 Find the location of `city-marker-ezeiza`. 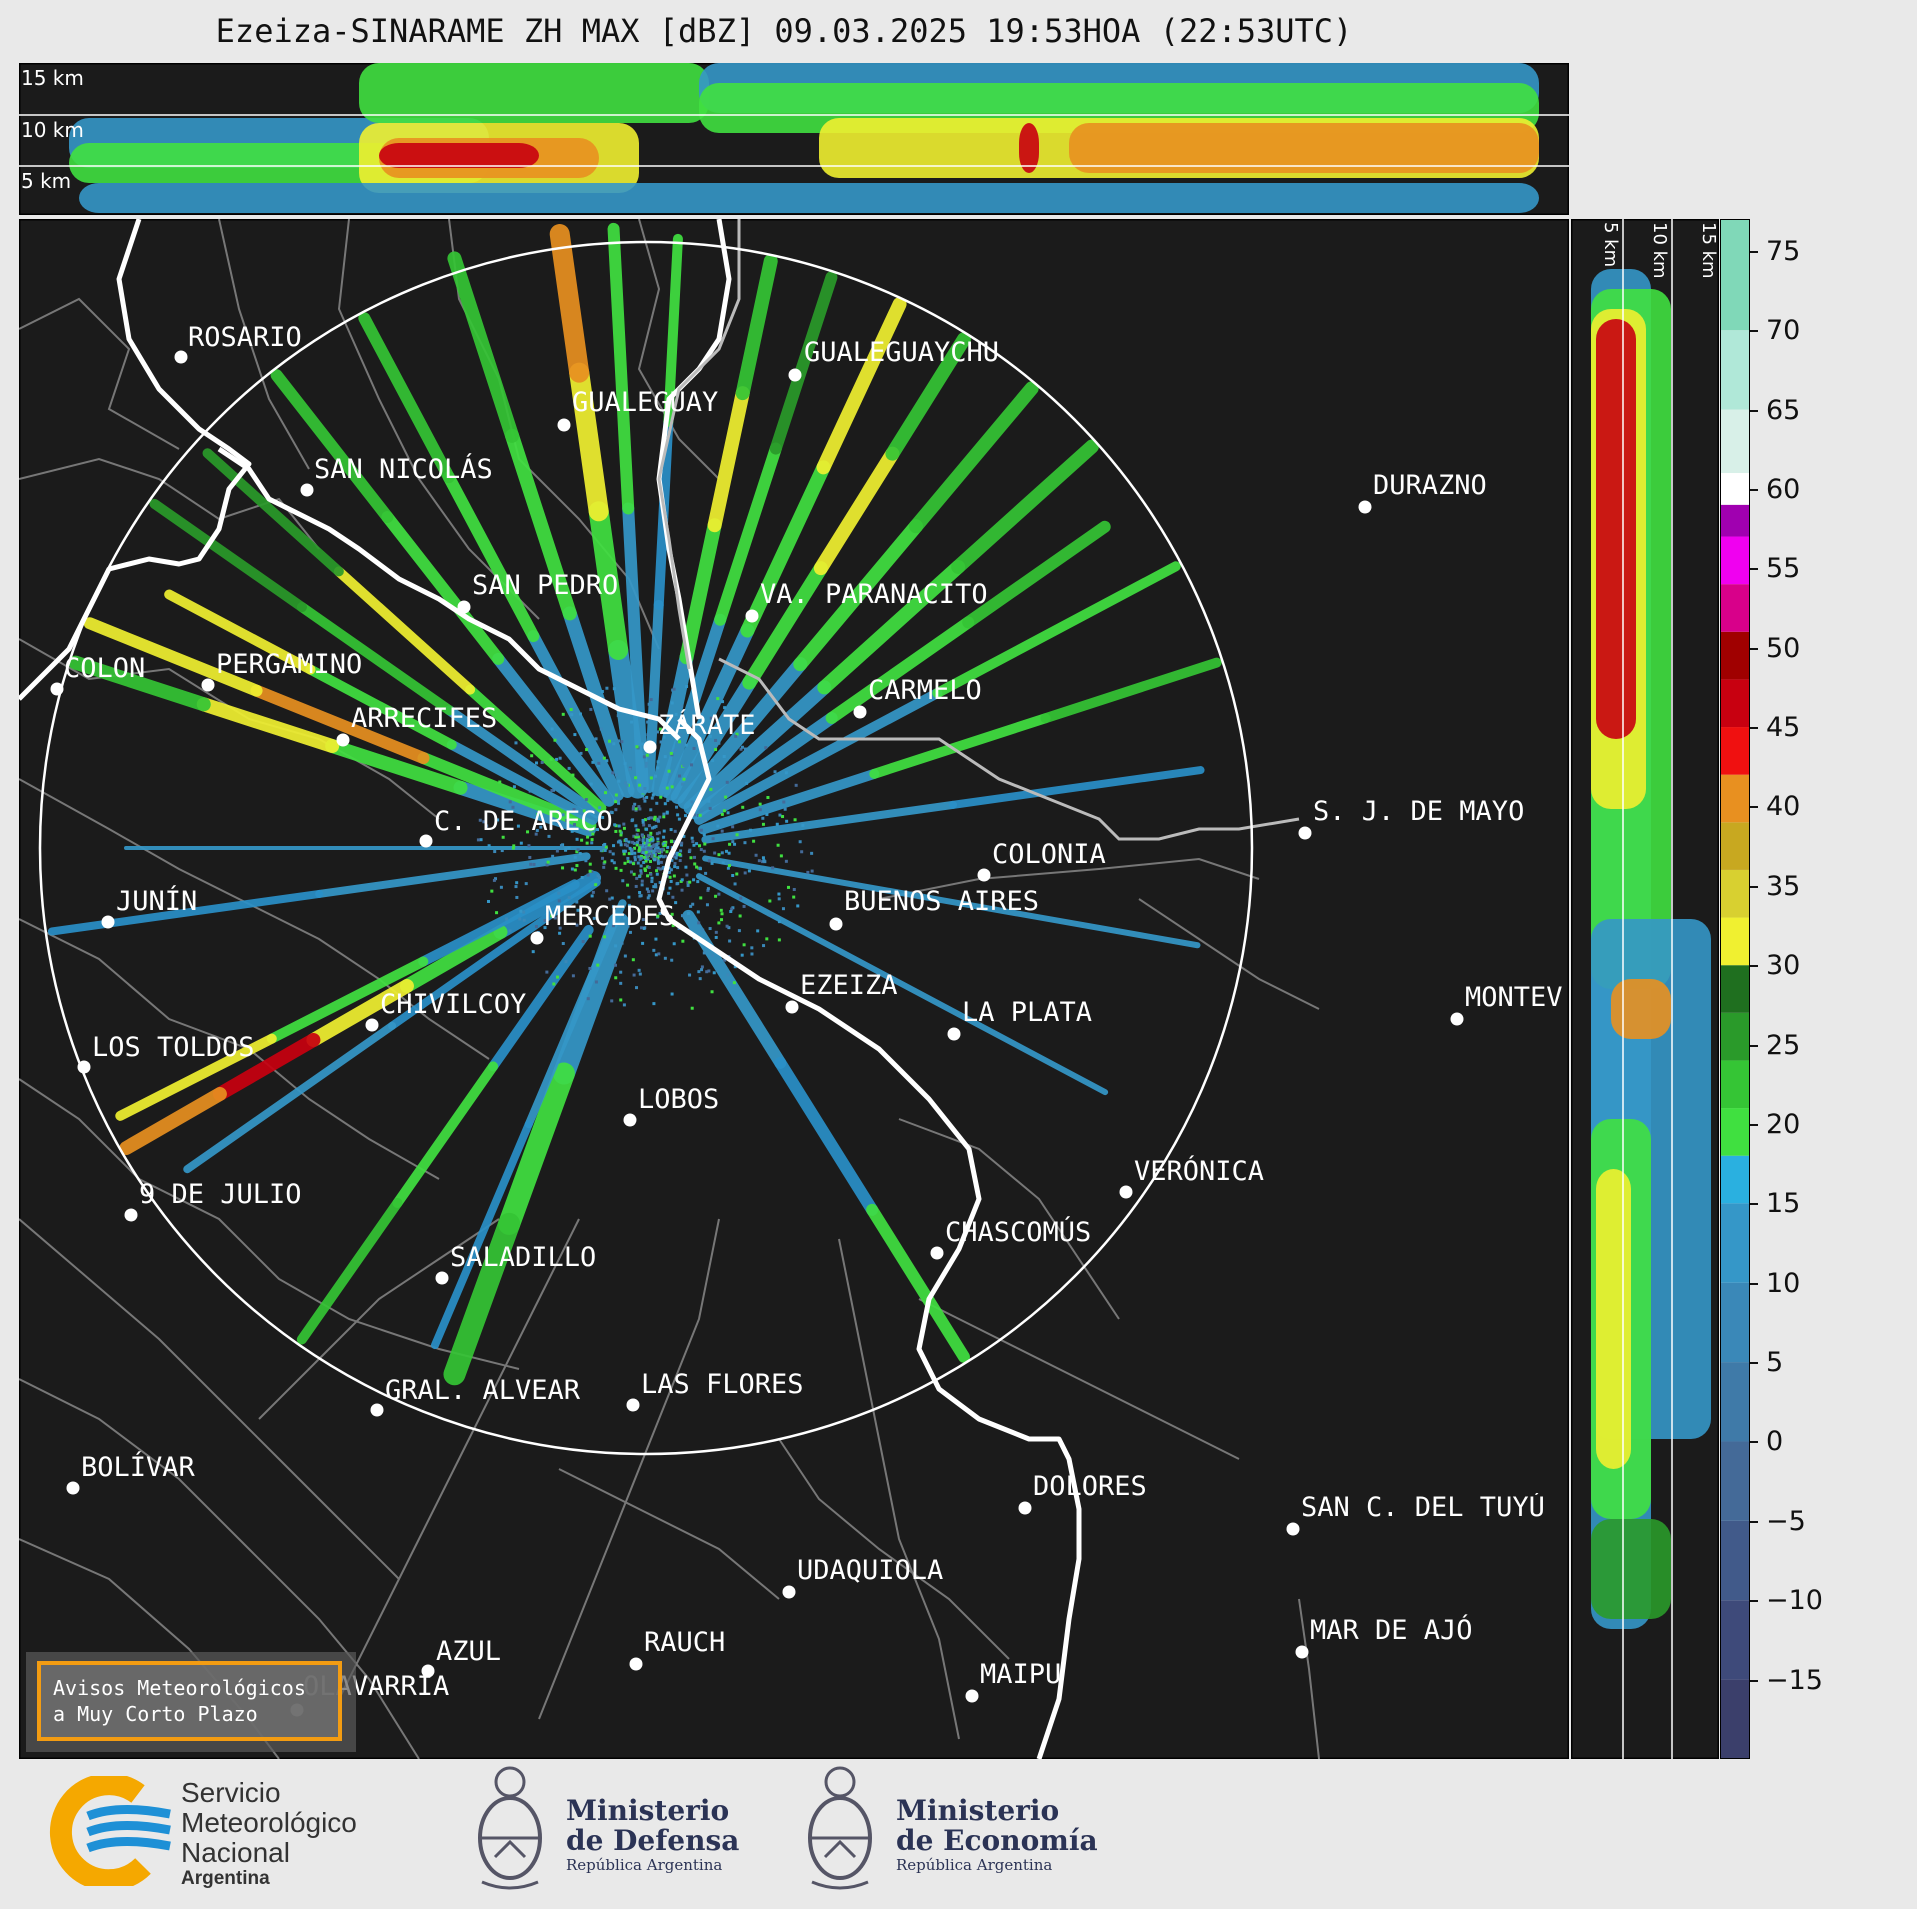

city-marker-ezeiza is located at coordinates (792, 1007).